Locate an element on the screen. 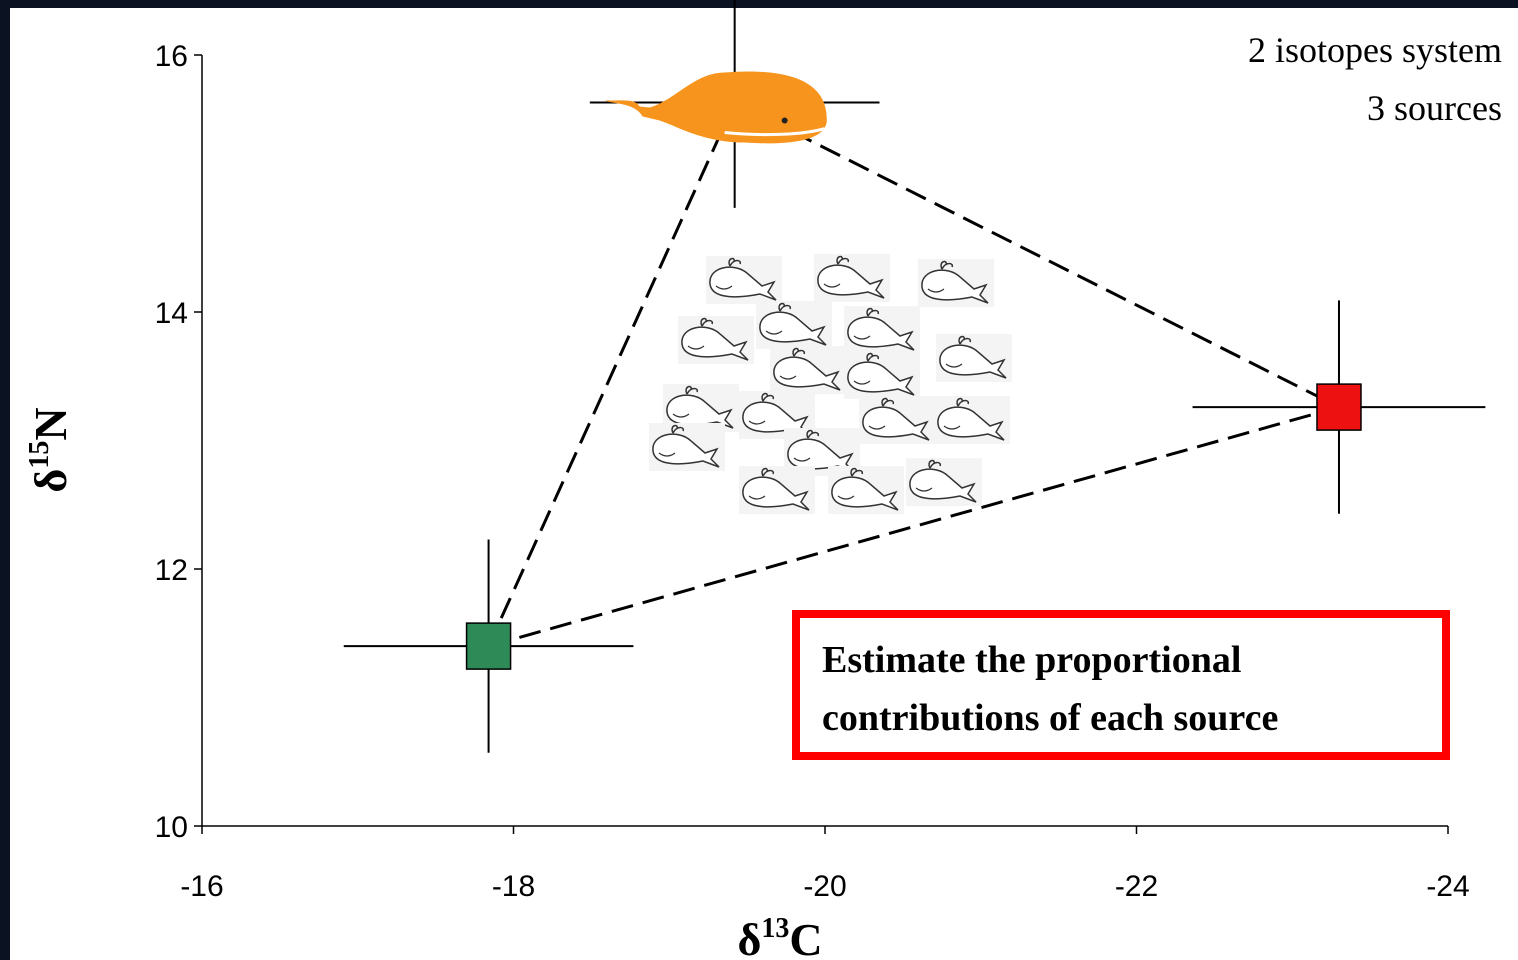  source-whale is located at coordinates (715, 107).